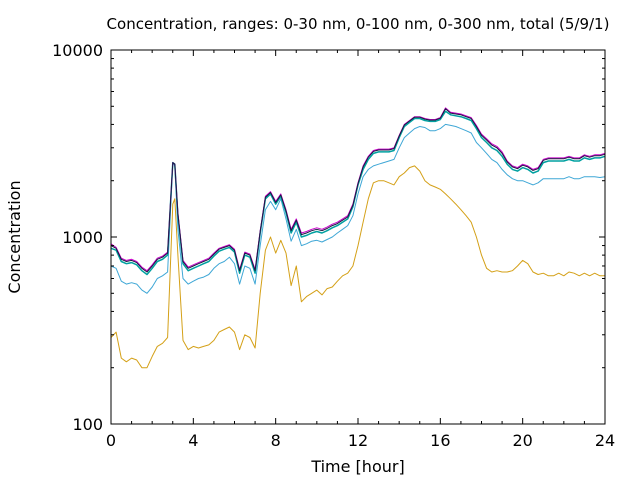  What do you see at coordinates (193, 440) in the screenshot?
I see `x-tick-label: 4` at bounding box center [193, 440].